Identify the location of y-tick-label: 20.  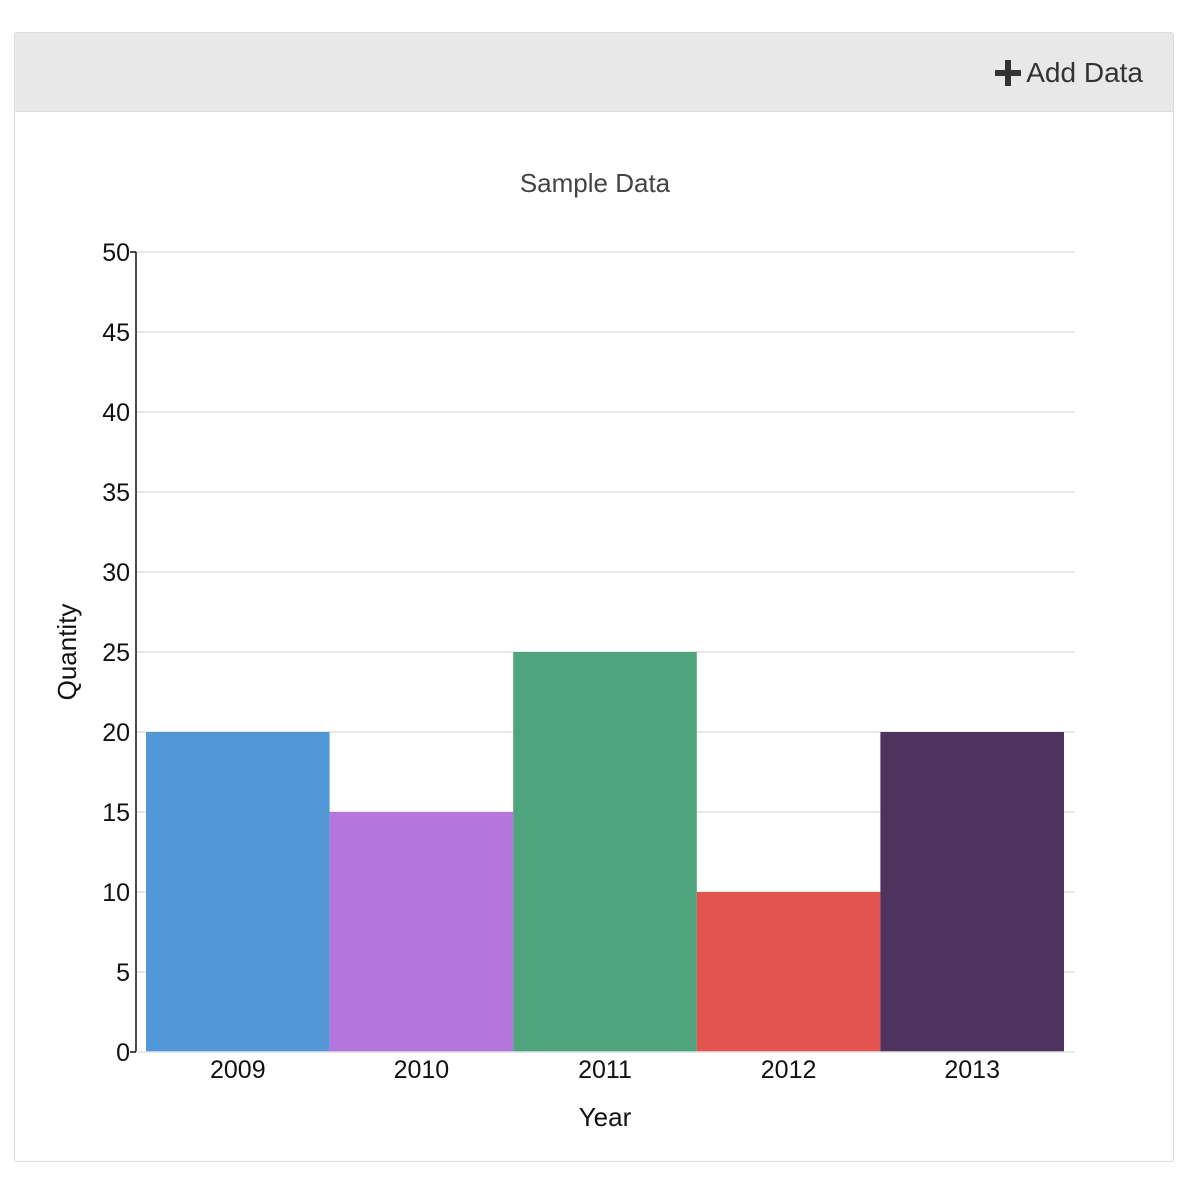
(116, 733).